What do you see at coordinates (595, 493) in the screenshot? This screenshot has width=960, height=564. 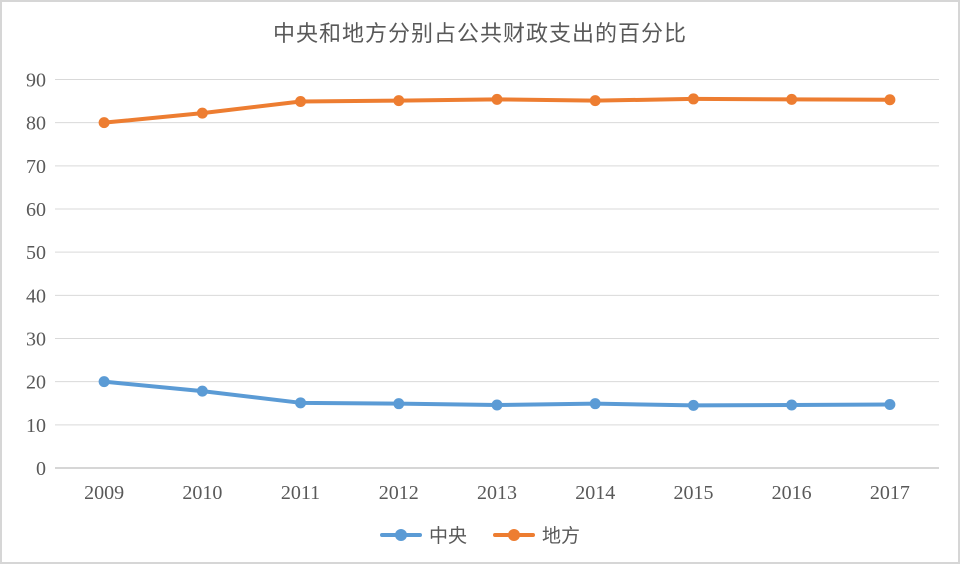 I see `x-tick-label: 2014` at bounding box center [595, 493].